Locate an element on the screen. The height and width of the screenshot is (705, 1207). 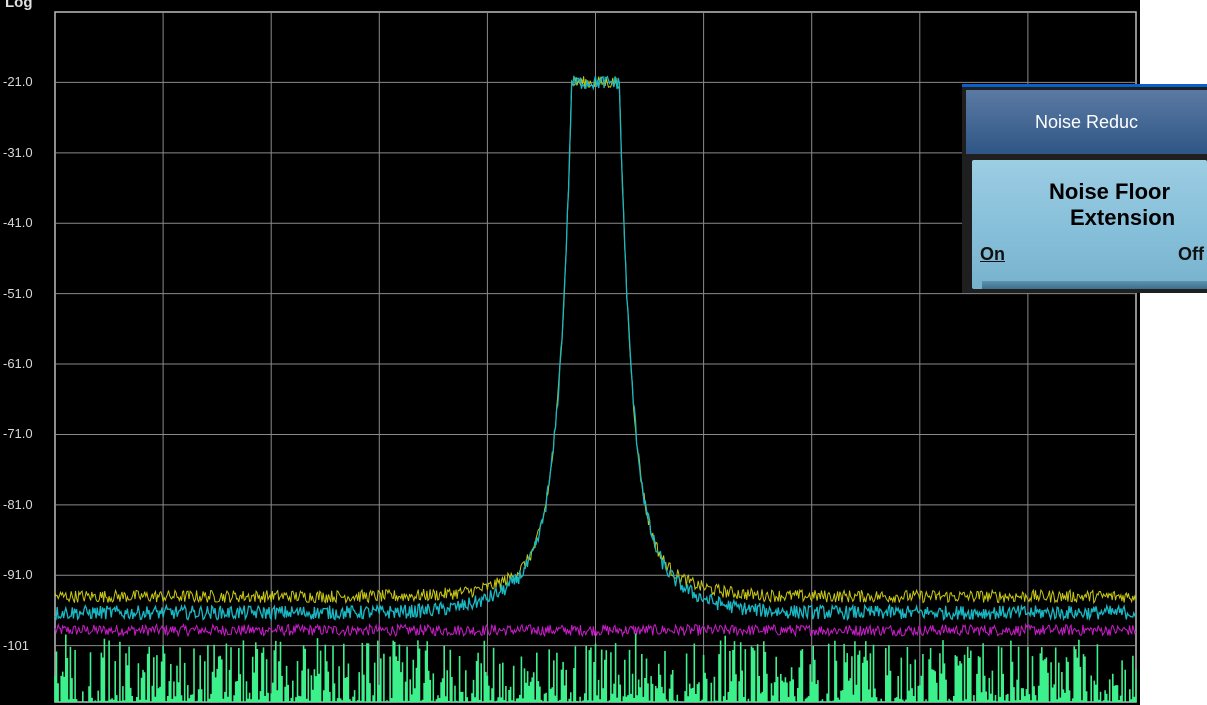
y-tick-label: -91.0 is located at coordinates (18, 575).